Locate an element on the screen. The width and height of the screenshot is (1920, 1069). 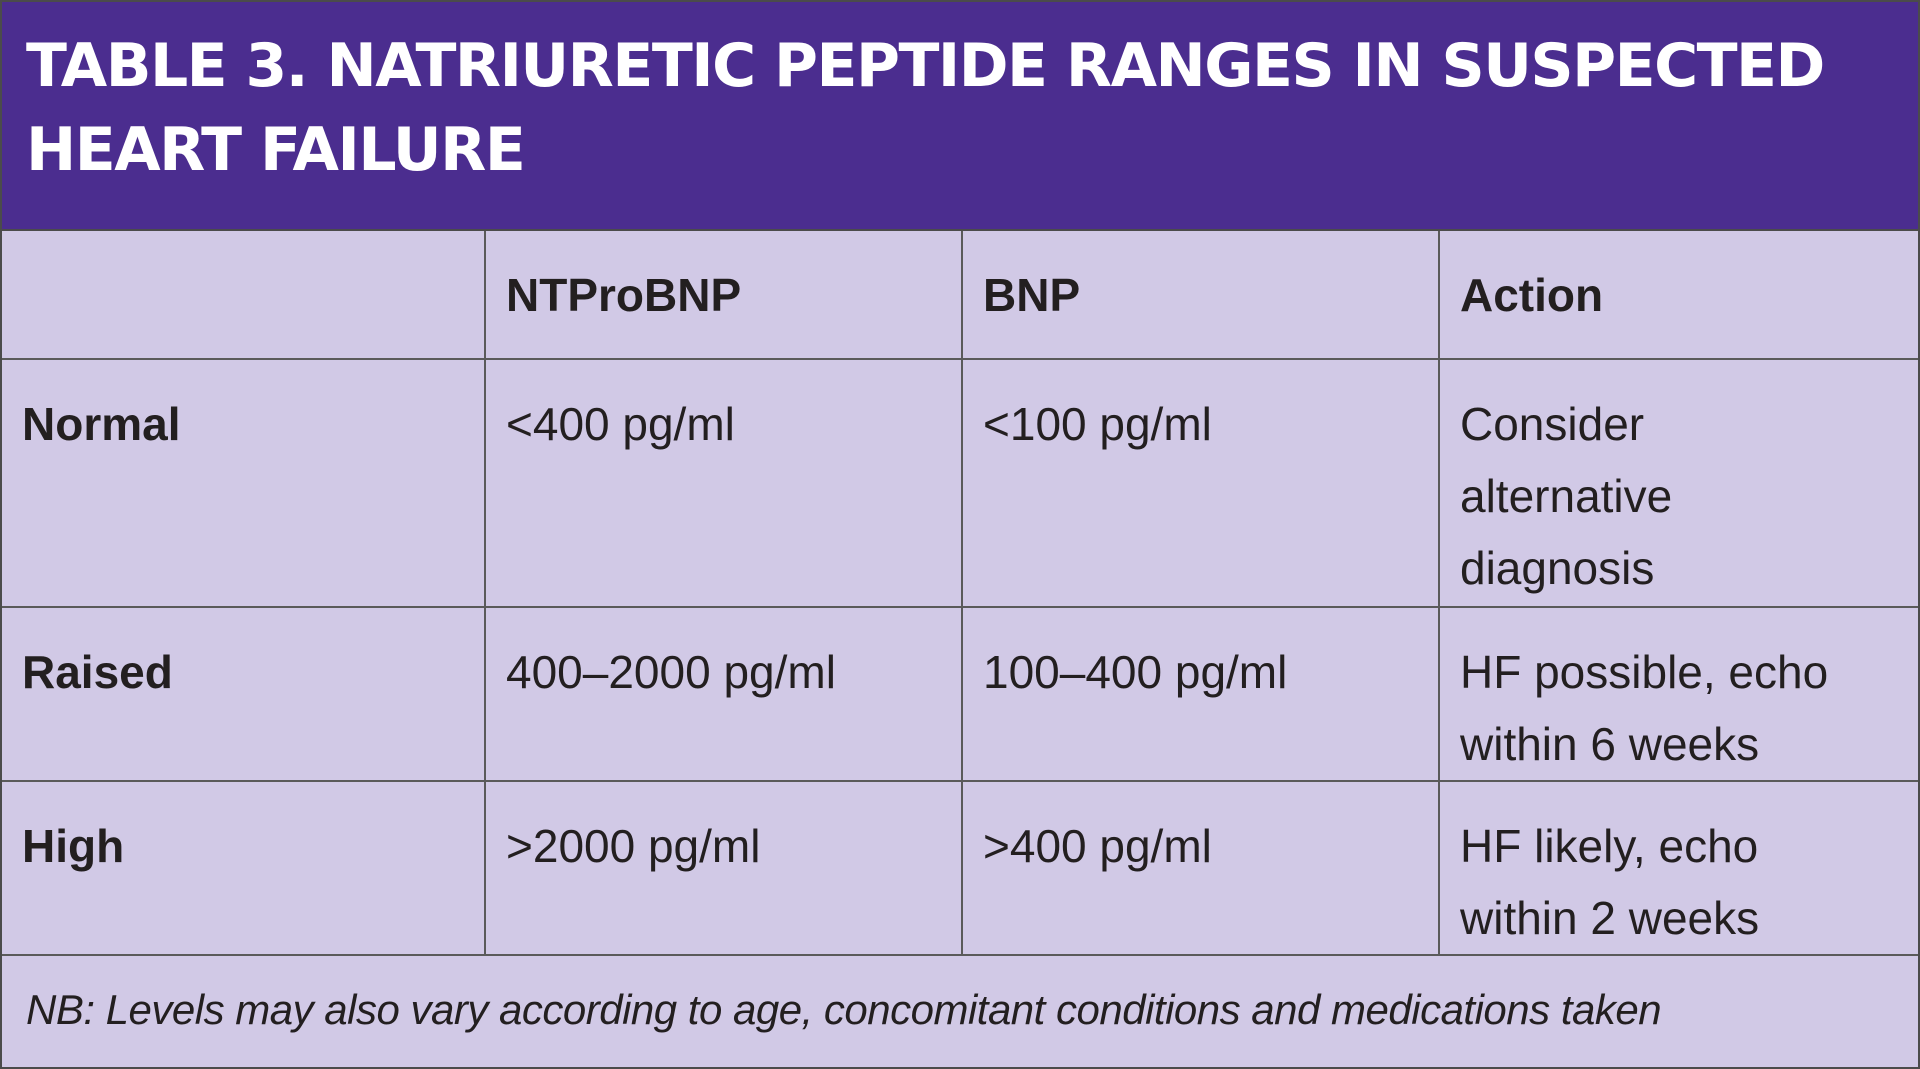
cell-normal-action: Consider alternative diagnosis is located at coordinates (1678, 483).